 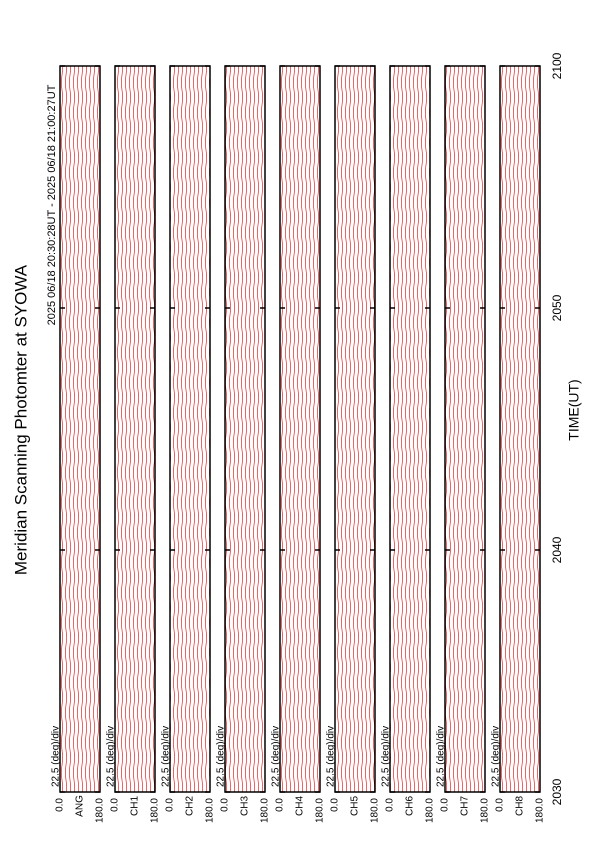 What do you see at coordinates (557, 549) in the screenshot?
I see `x-tick-label: 2040` at bounding box center [557, 549].